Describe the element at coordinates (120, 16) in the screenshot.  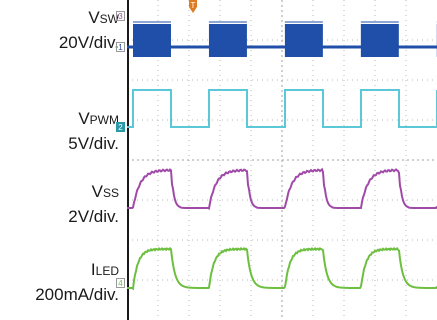
I see `channel-3-marker: 3` at that location.